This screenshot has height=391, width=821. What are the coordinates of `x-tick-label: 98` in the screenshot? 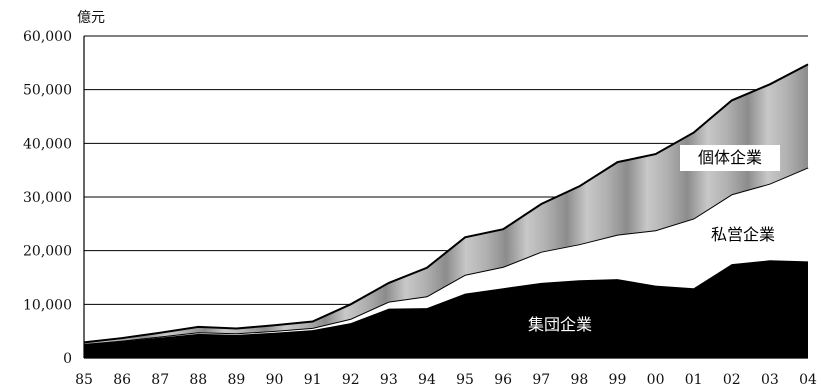 It's located at (579, 380).